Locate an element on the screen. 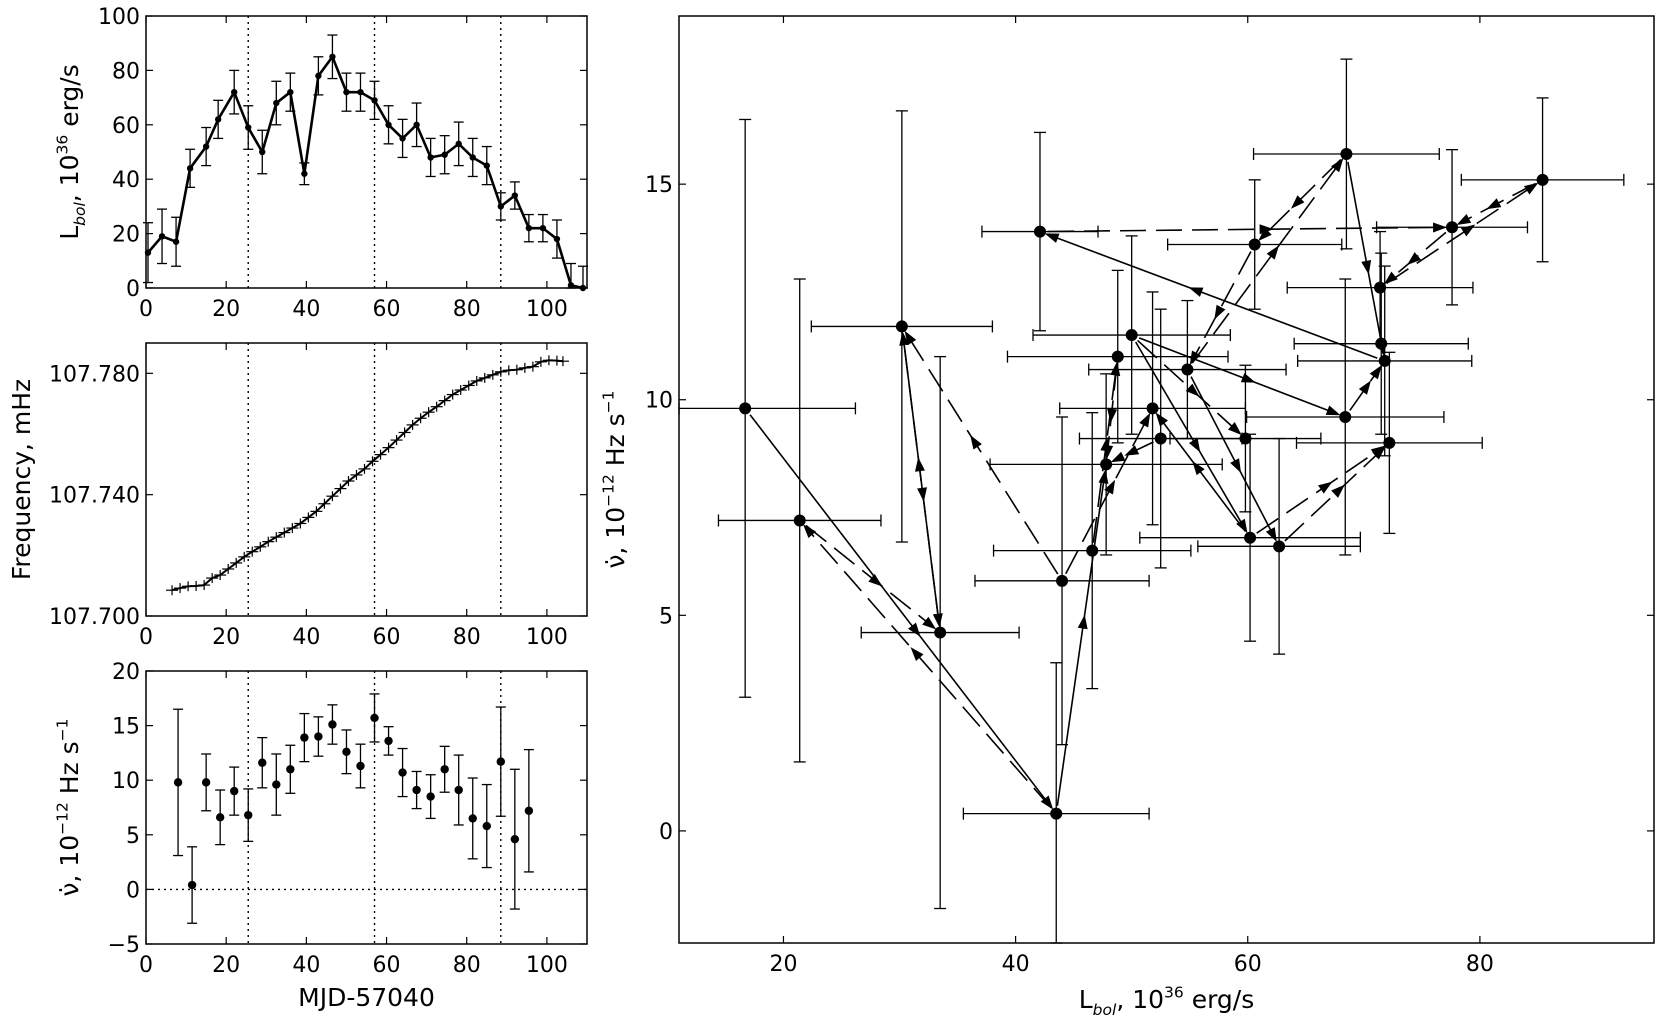 This screenshot has width=1661, height=1032. y-axis-label: ν̇, 10−12 Hz s−1 is located at coordinates (69, 807).